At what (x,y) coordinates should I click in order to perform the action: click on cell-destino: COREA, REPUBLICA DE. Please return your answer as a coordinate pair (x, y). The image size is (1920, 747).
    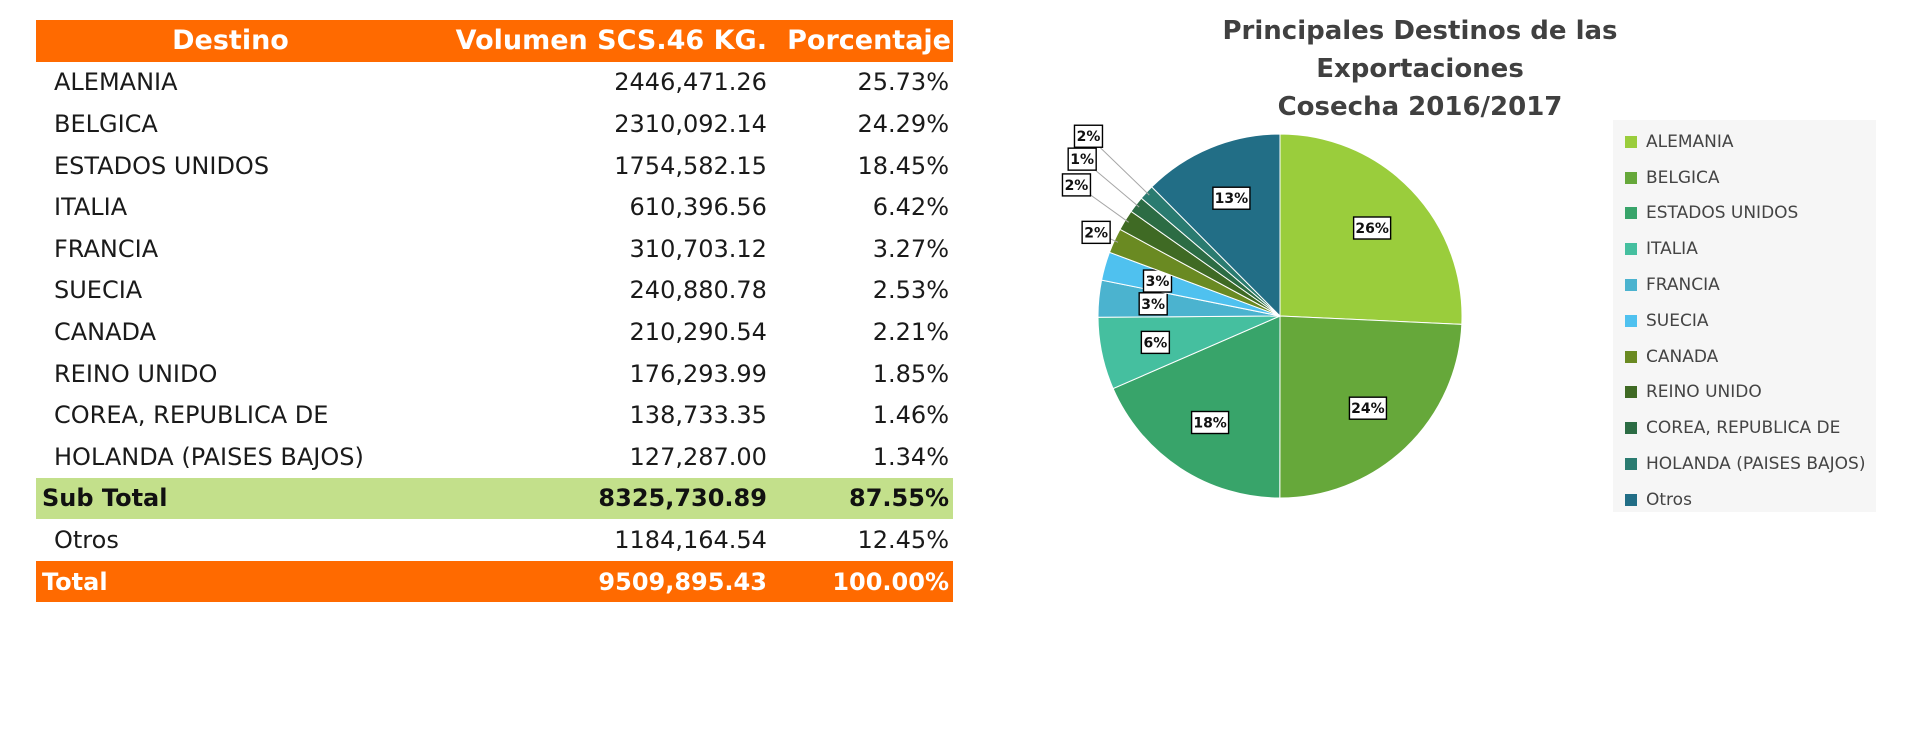
    Looking at the image, I should click on (191, 415).